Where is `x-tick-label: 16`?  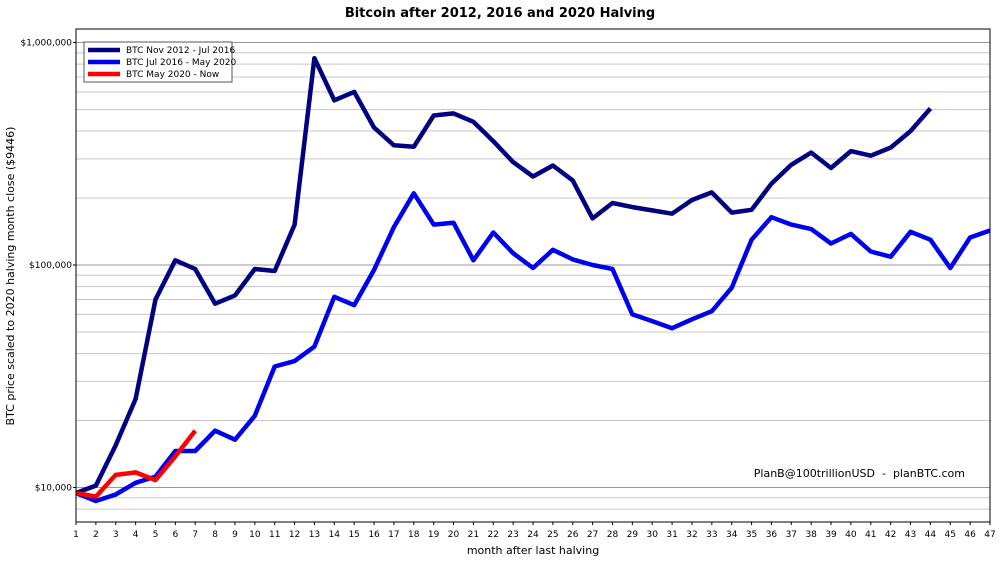 x-tick-label: 16 is located at coordinates (374, 535).